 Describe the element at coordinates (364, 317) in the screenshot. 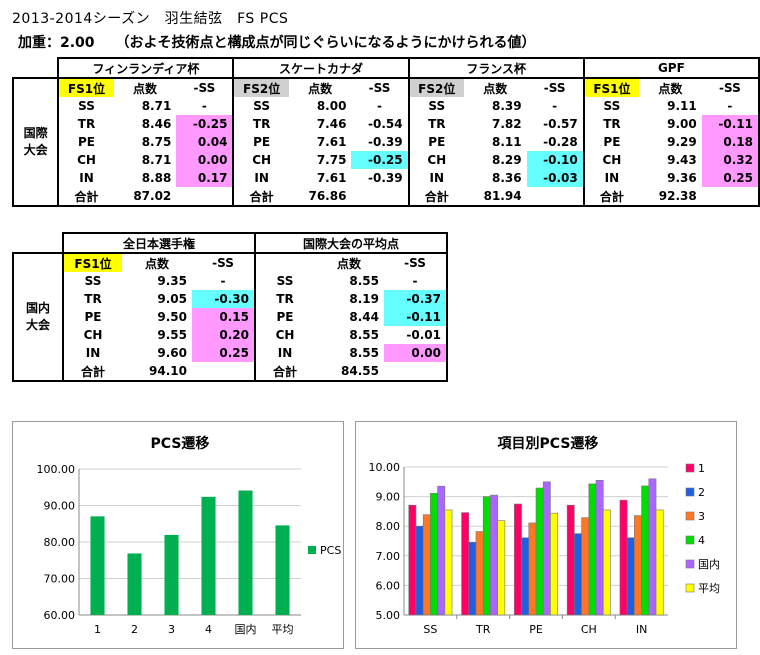

I see `item-score: 8.44` at that location.